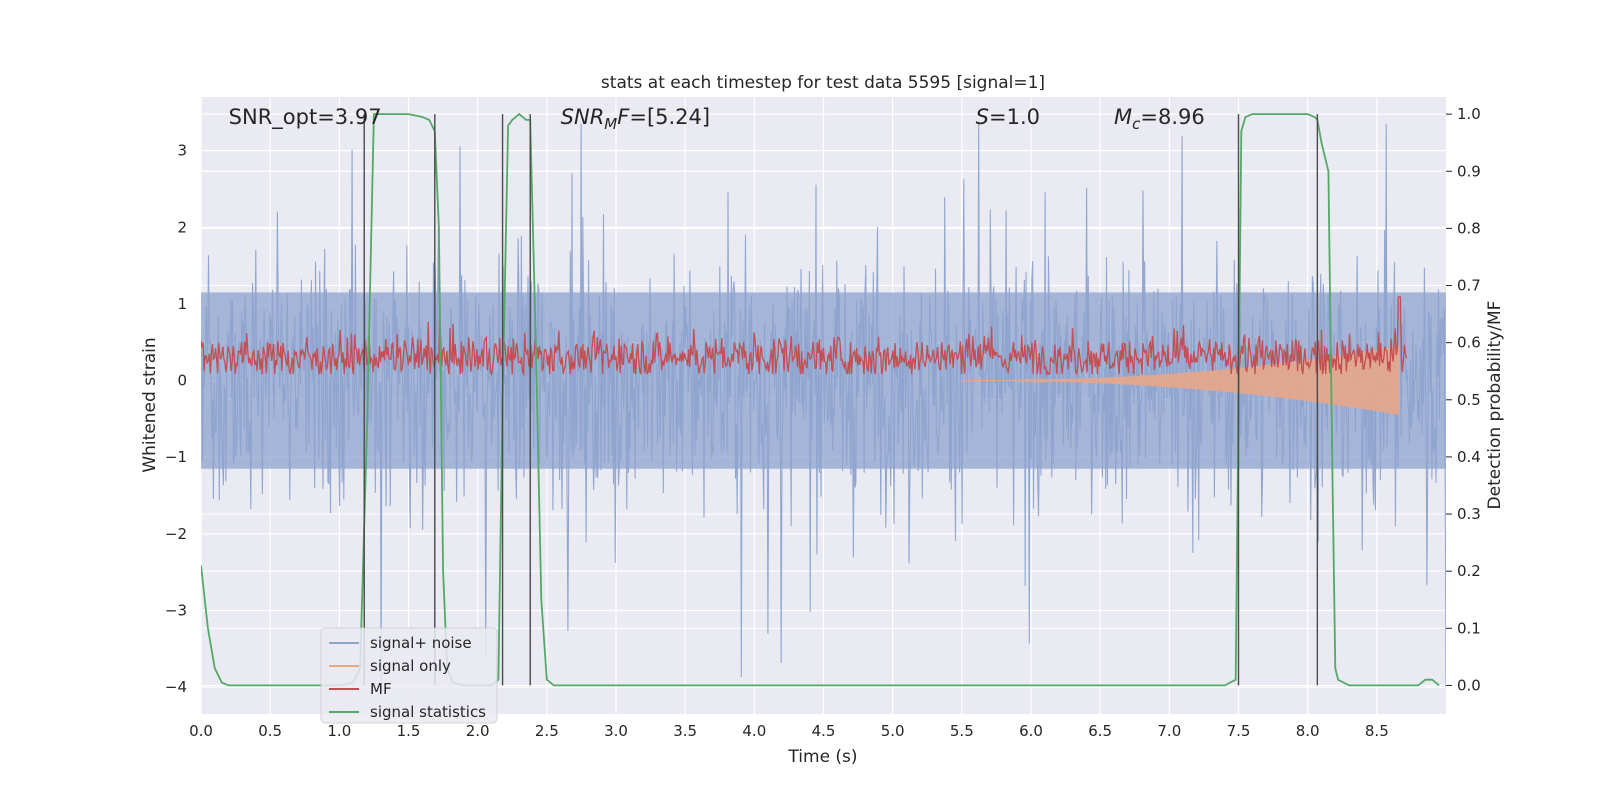 Image resolution: width=1600 pixels, height=800 pixels. Describe the element at coordinates (182, 151) in the screenshot. I see `y-tick-label: 3` at that location.